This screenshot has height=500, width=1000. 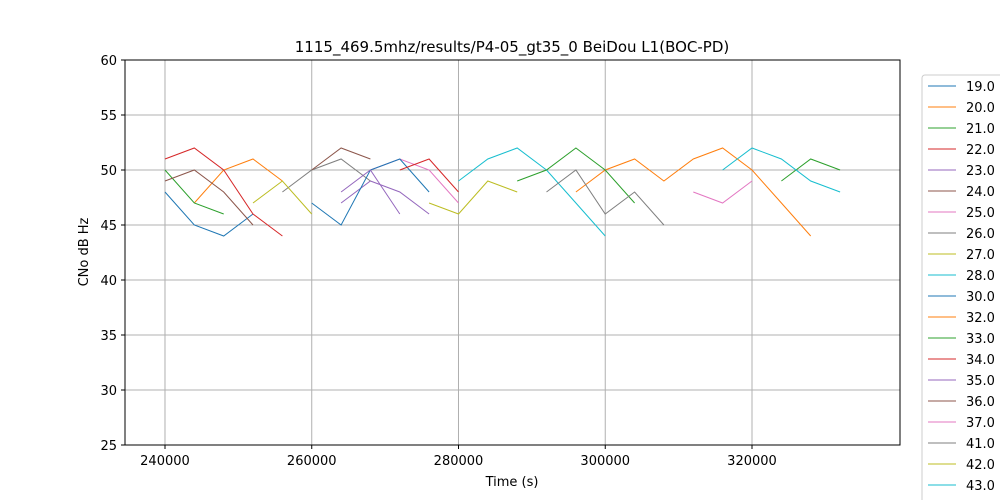 What do you see at coordinates (512, 482) in the screenshot?
I see `x-axis-label: Time (s)` at bounding box center [512, 482].